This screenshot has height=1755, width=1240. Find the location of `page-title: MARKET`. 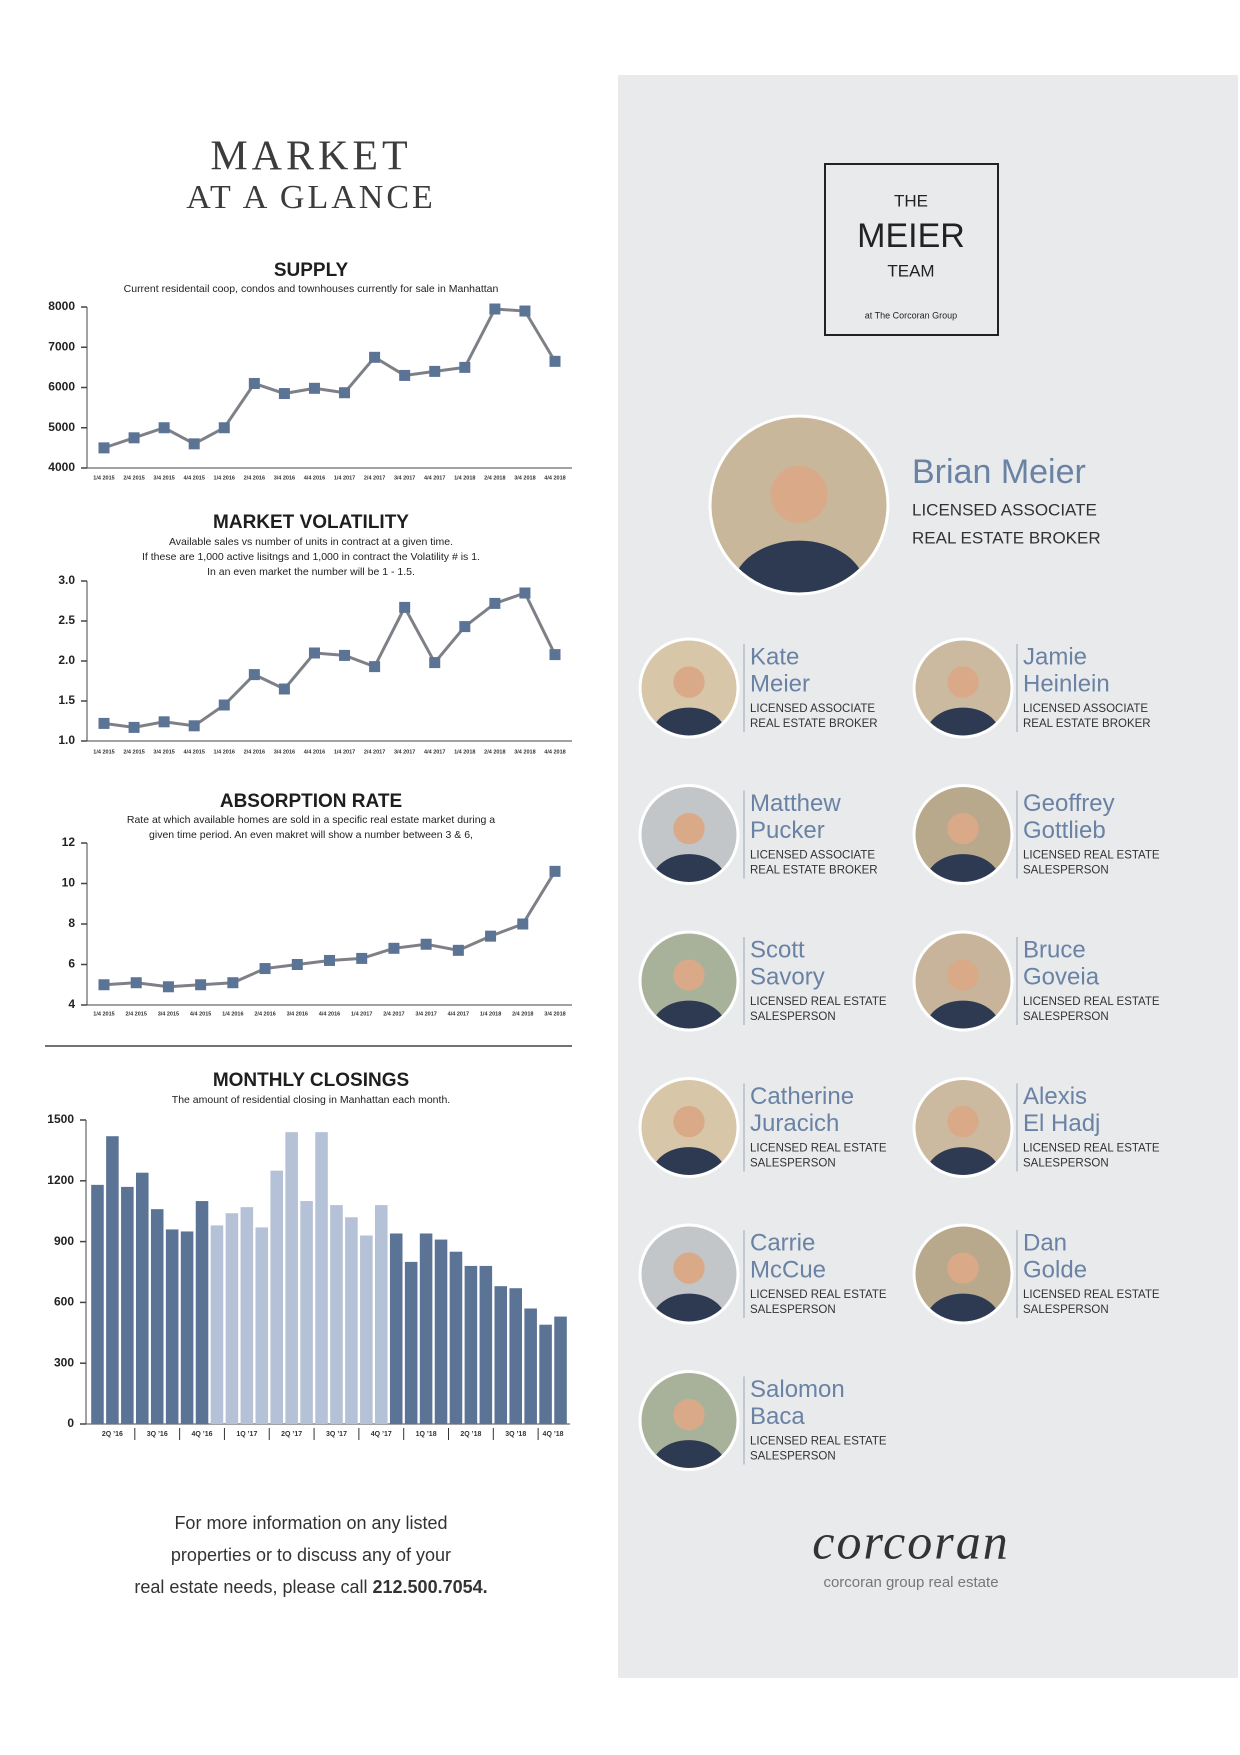

page-title: MARKET is located at coordinates (310, 157).